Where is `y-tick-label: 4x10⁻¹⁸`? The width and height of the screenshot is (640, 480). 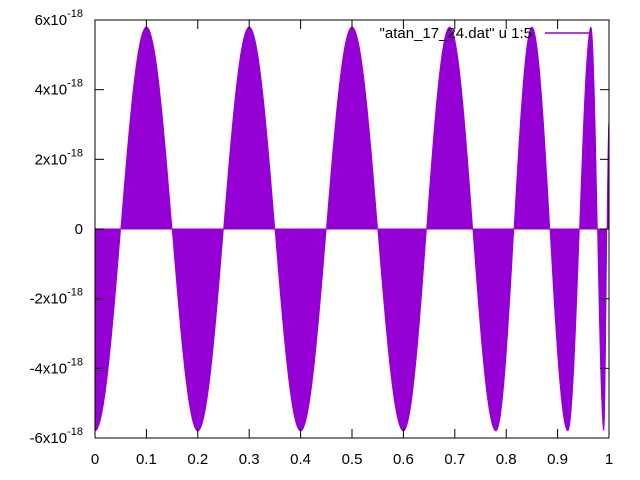 y-tick-label: 4x10⁻¹⁸ is located at coordinates (59, 88).